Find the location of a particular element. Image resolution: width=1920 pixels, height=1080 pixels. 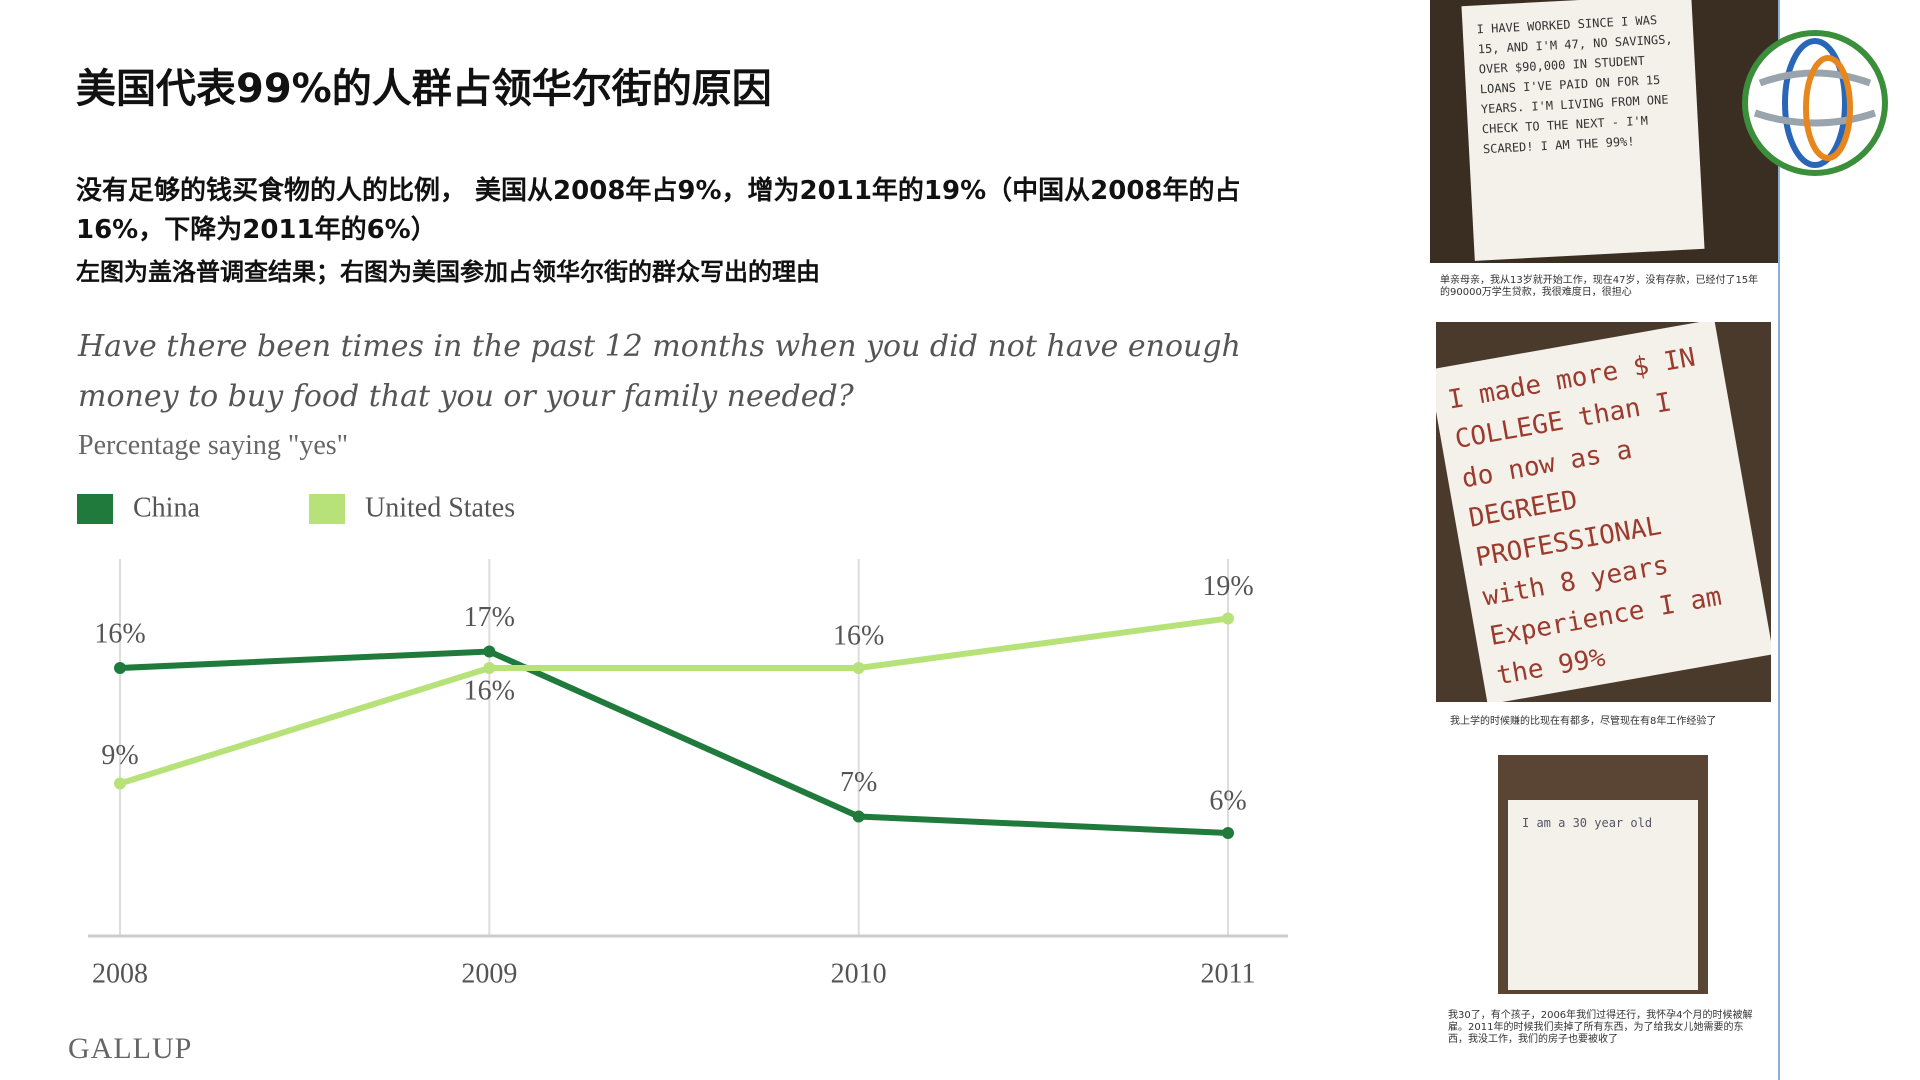

data-label: 7% is located at coordinates (858, 782).